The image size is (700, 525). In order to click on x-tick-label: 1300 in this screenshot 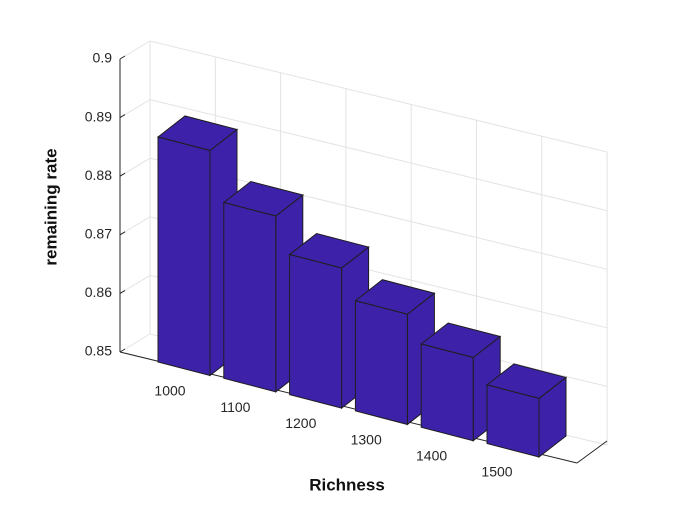, I will do `click(366, 439)`.